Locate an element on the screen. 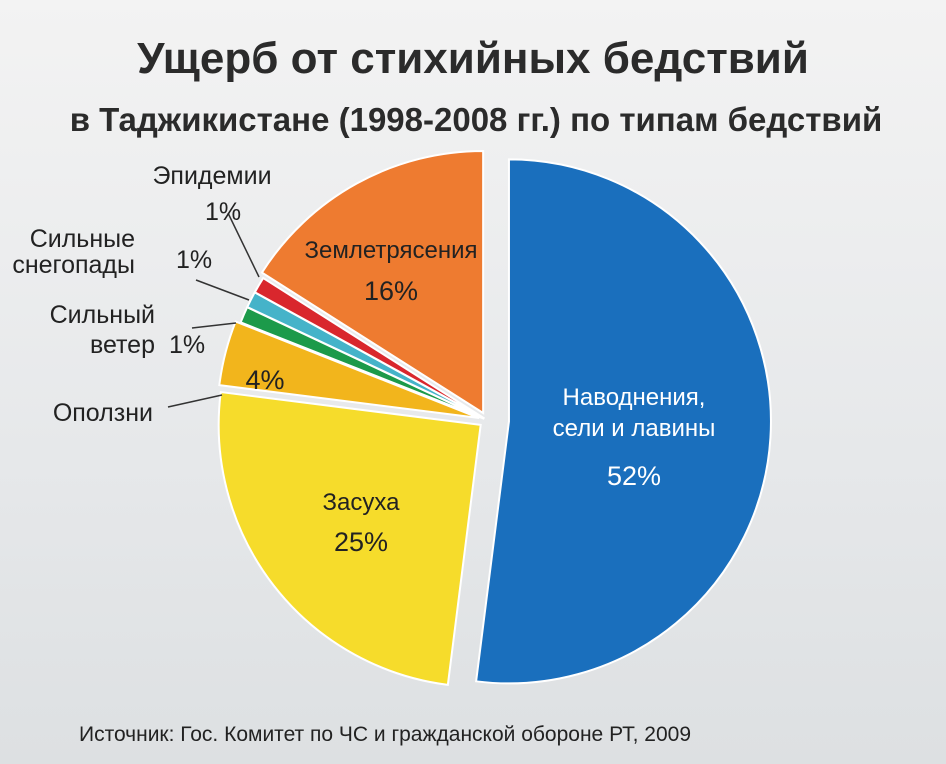  leader-wind is located at coordinates (214, 325).